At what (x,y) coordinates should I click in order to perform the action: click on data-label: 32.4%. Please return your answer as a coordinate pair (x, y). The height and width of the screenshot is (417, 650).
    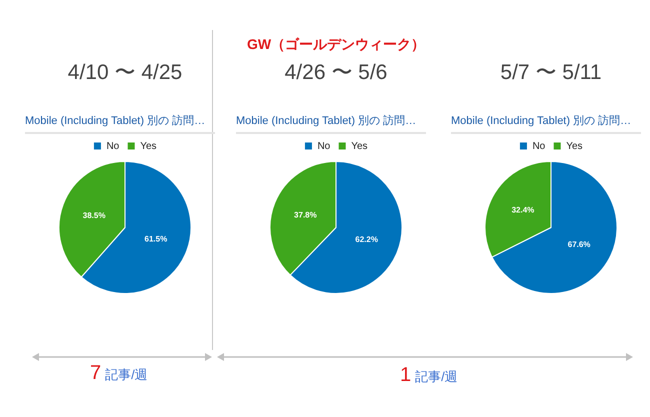
    Looking at the image, I should click on (523, 209).